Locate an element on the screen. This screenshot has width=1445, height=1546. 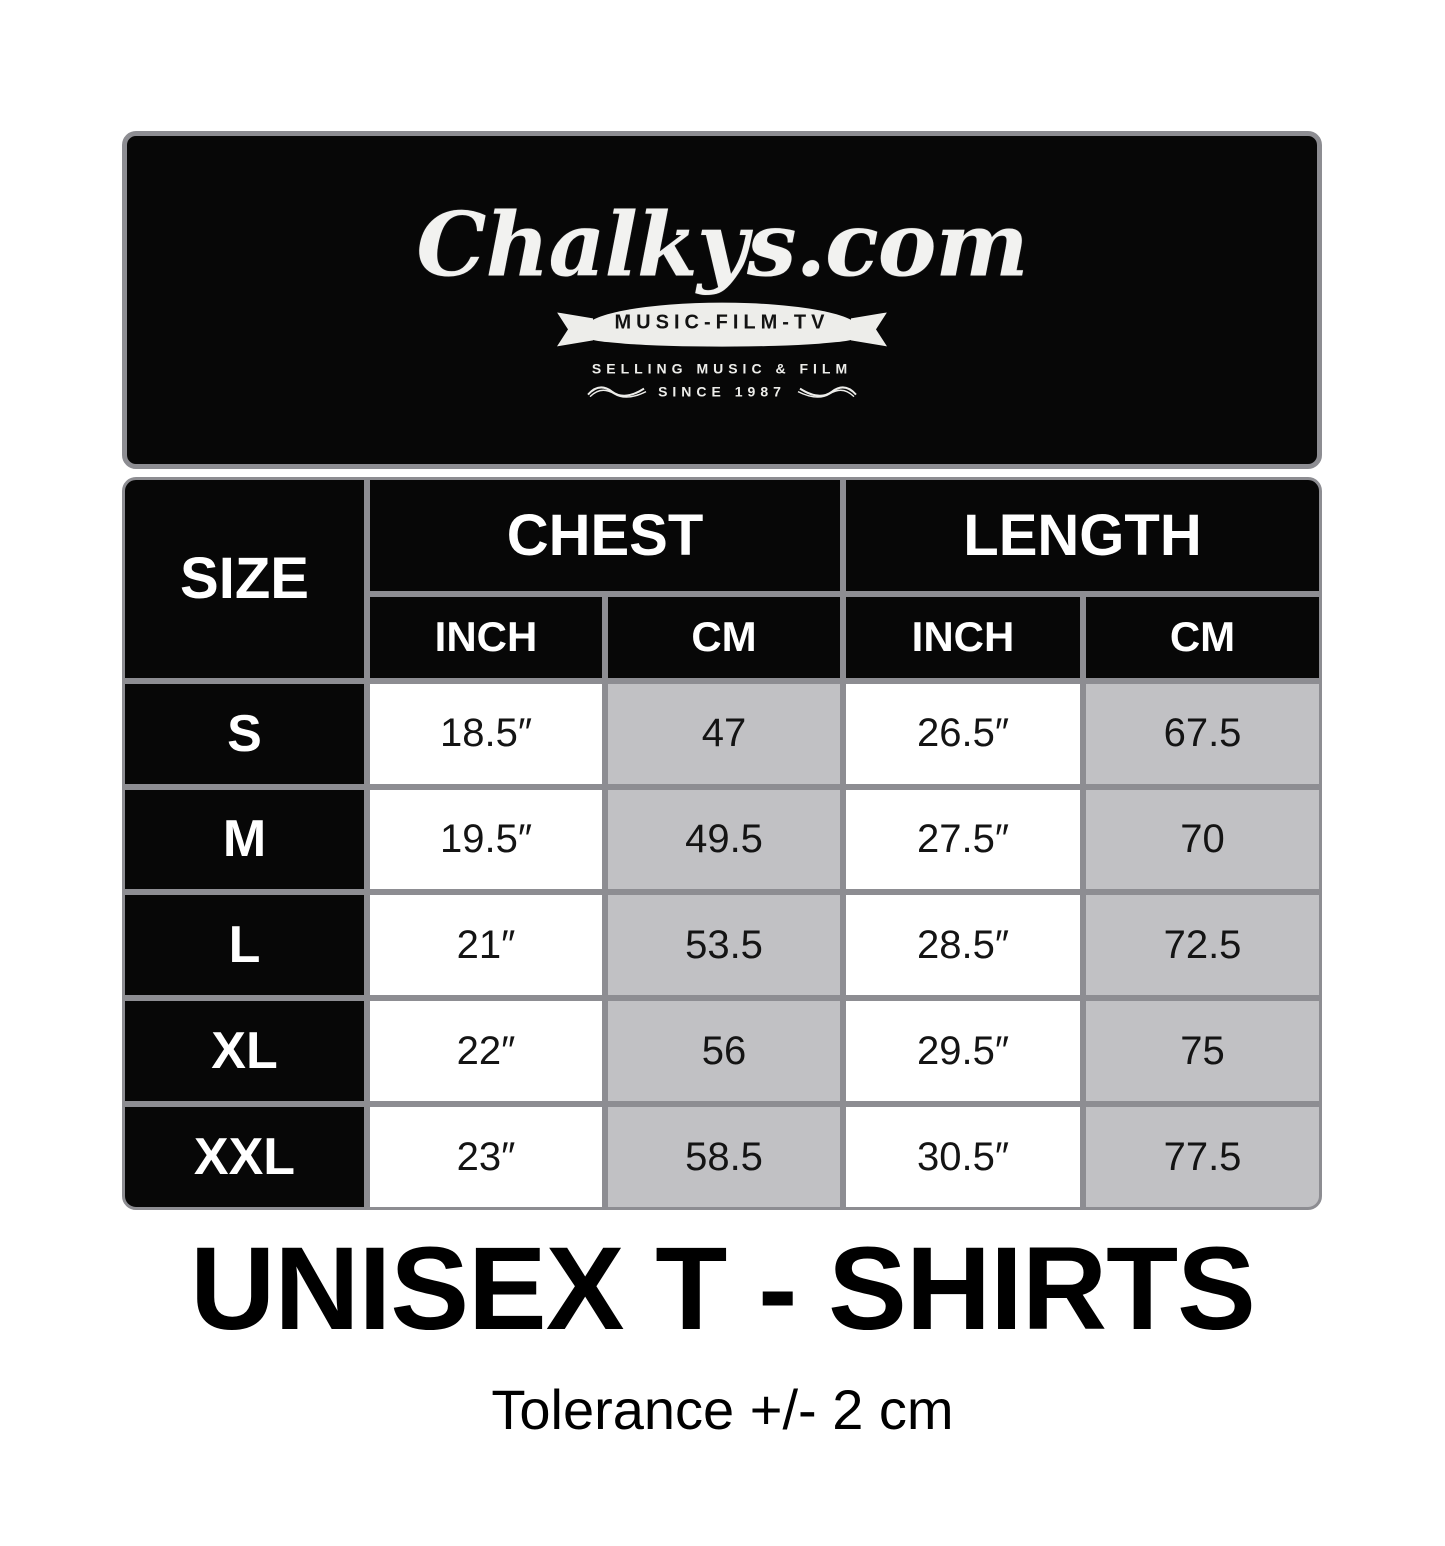
table-row: S 18.5″ 47 26.5″ 67.5 is located at coordinates (722, 733).